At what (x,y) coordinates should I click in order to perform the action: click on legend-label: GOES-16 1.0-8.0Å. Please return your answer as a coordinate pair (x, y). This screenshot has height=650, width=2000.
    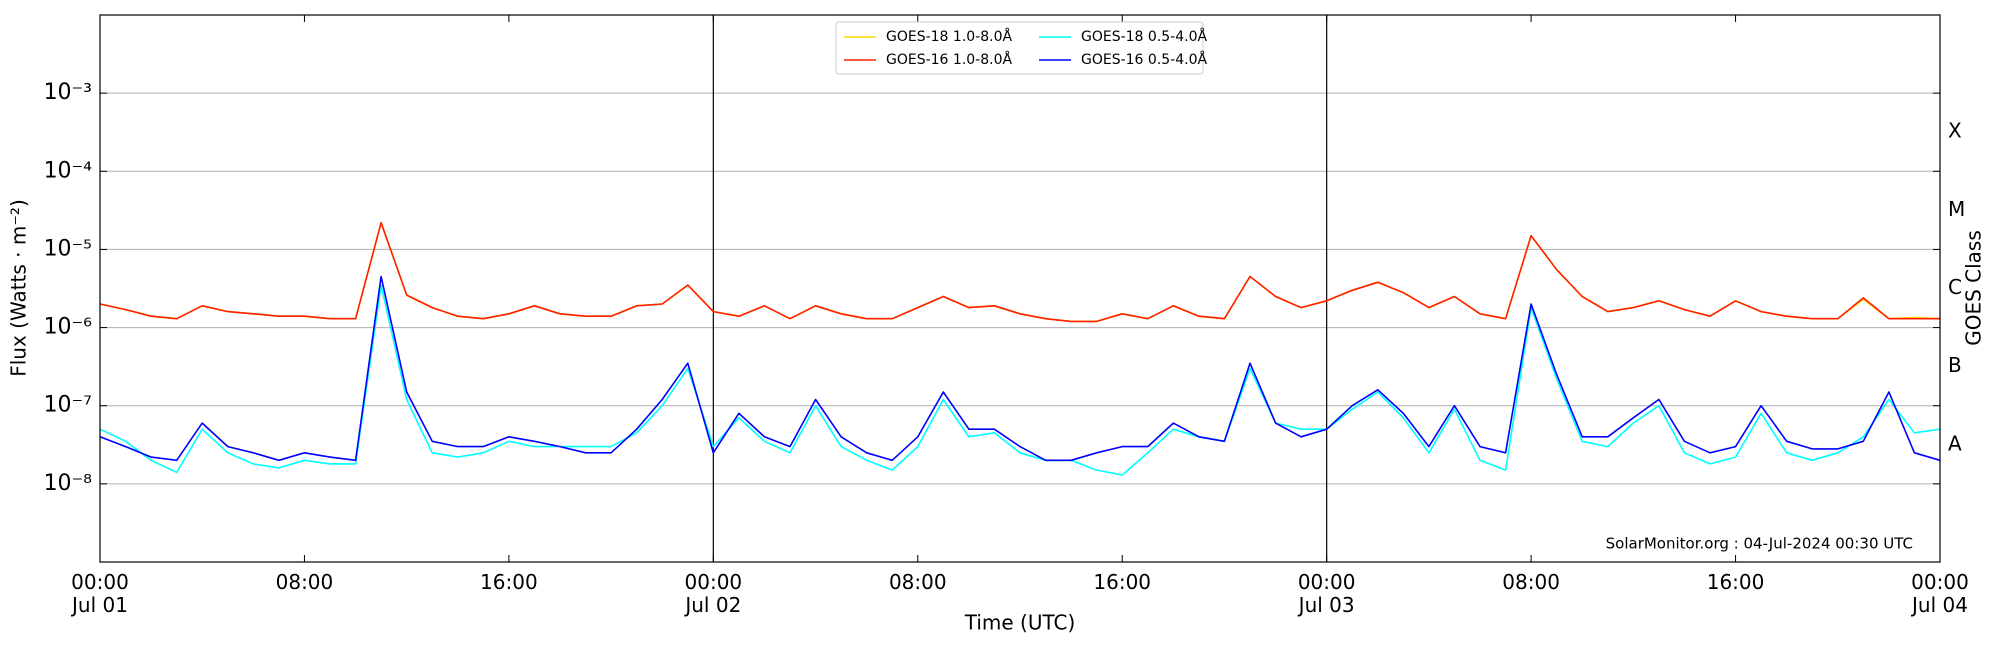
    Looking at the image, I should click on (949, 59).